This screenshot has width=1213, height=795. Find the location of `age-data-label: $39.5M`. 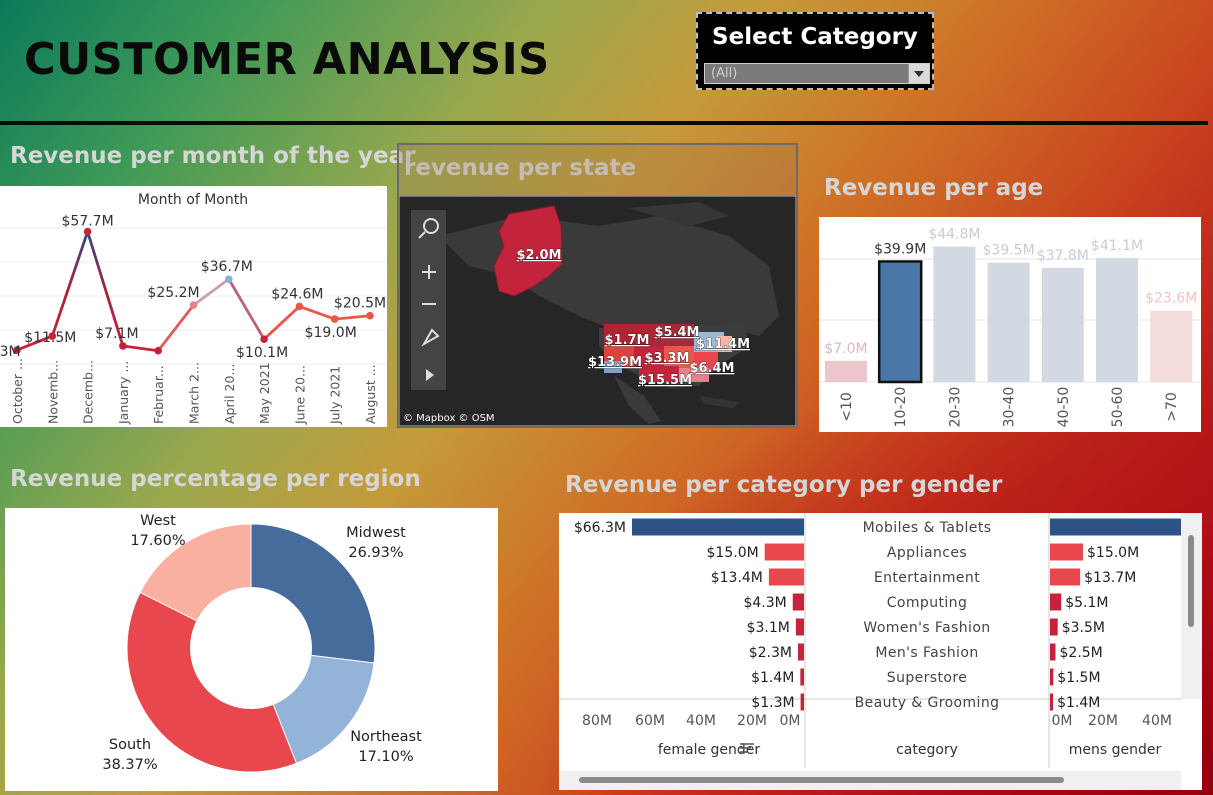

age-data-label: $39.5M is located at coordinates (1009, 251).